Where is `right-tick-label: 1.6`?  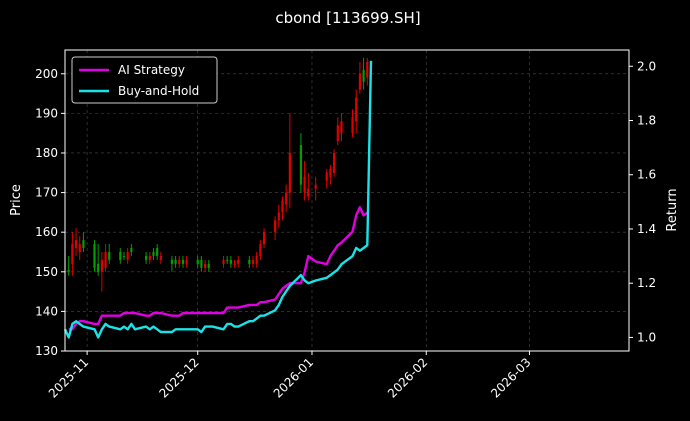 right-tick-label: 1.6 is located at coordinates (646, 175).